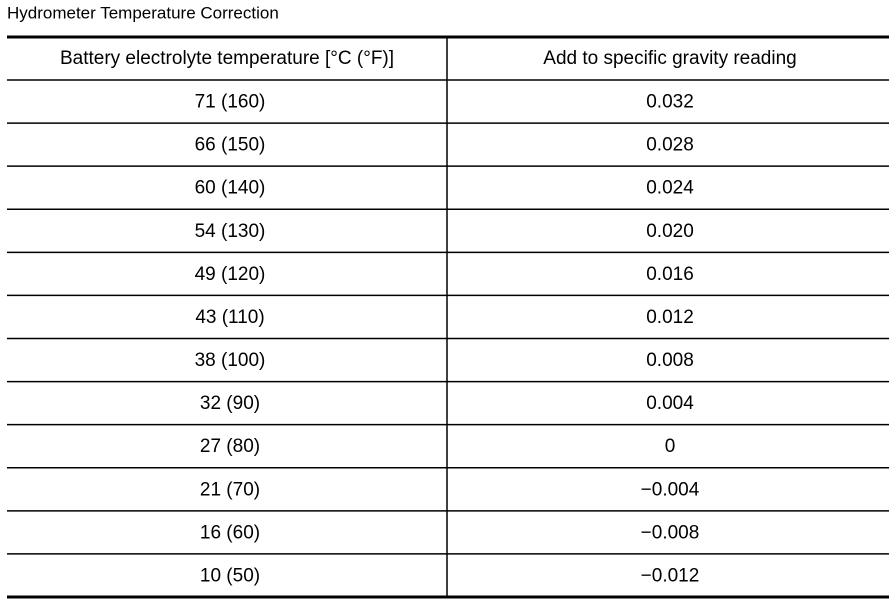 The width and height of the screenshot is (896, 608). I want to click on table-title: Hydrometer Temperature Correction, so click(143, 12).